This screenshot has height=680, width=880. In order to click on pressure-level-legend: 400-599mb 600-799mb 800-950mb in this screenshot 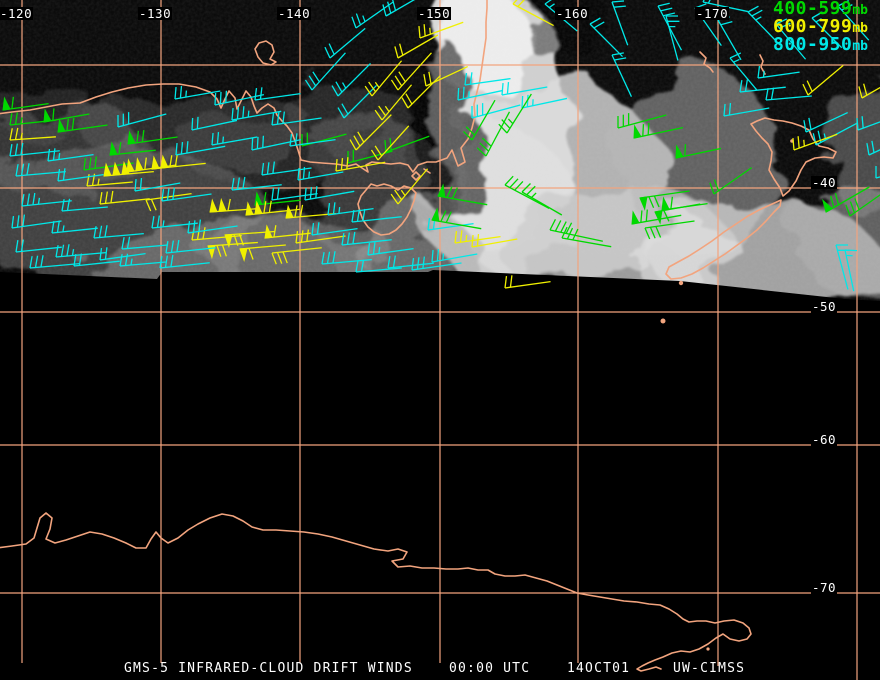, I will do `click(820, 27)`.